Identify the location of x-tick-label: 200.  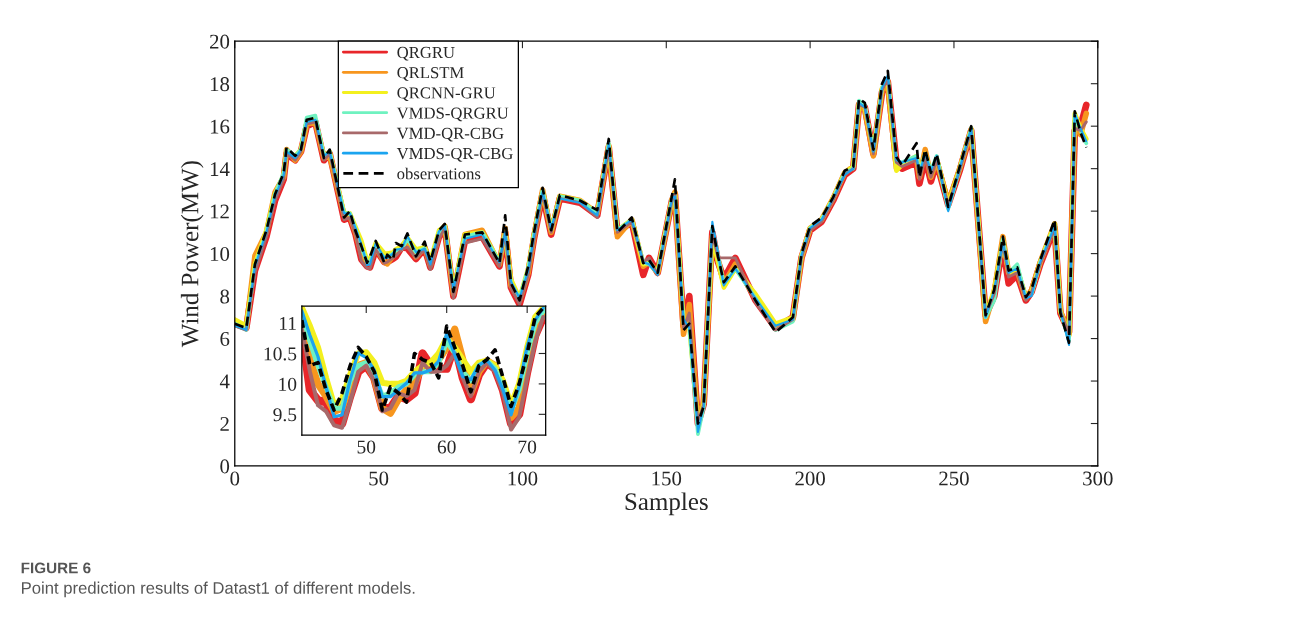
(810, 478).